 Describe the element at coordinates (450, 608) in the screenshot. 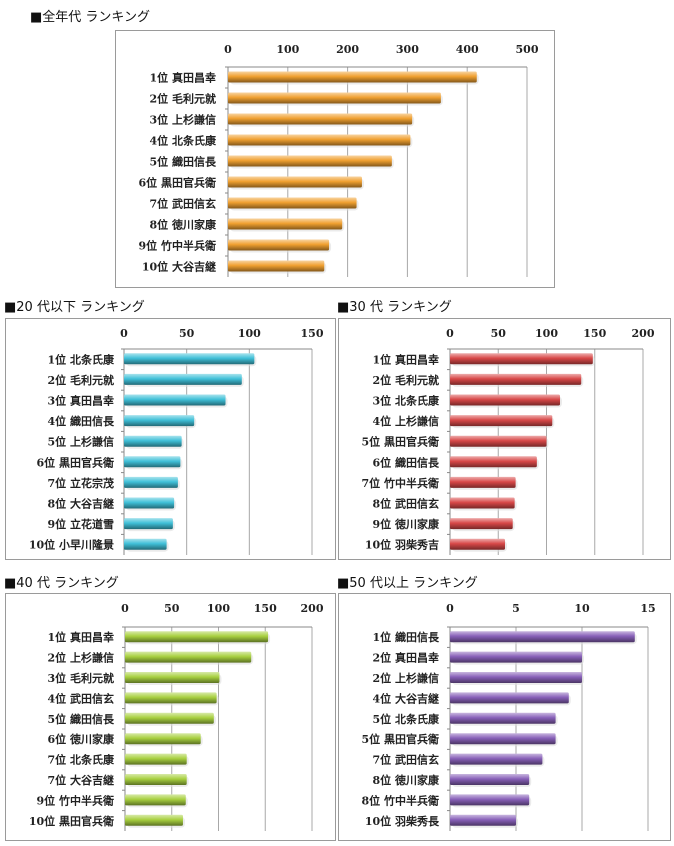

I see `tick-label: 0` at that location.